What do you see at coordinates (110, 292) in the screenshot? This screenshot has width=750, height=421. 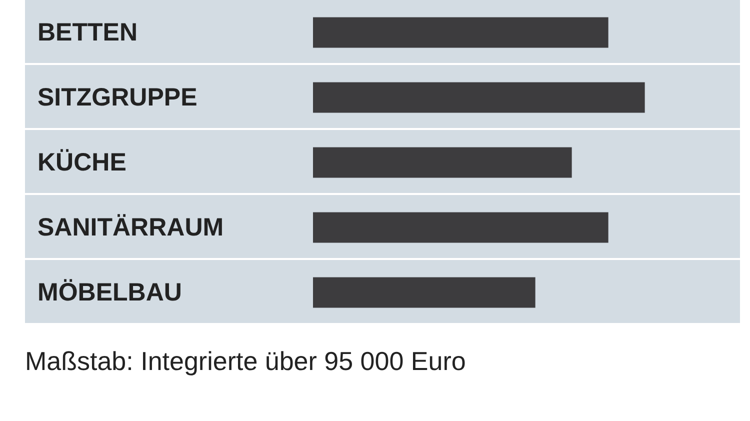 I see `y-tick-label: MÖBELBAU` at bounding box center [110, 292].